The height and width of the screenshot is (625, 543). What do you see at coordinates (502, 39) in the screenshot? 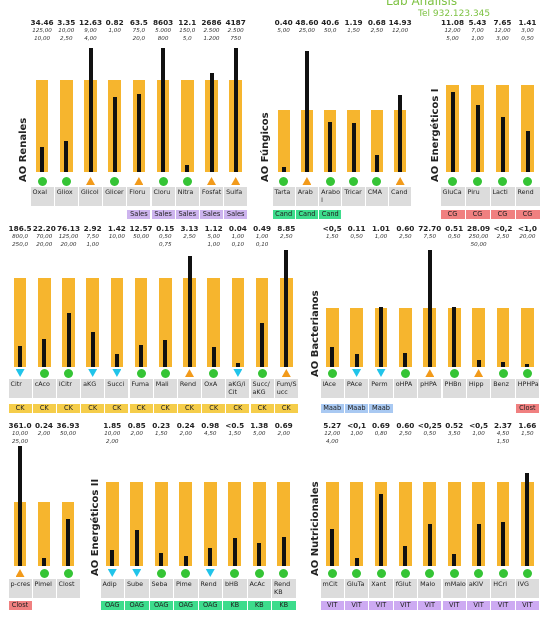
I see `ref-low: 3,00` at bounding box center [502, 39].